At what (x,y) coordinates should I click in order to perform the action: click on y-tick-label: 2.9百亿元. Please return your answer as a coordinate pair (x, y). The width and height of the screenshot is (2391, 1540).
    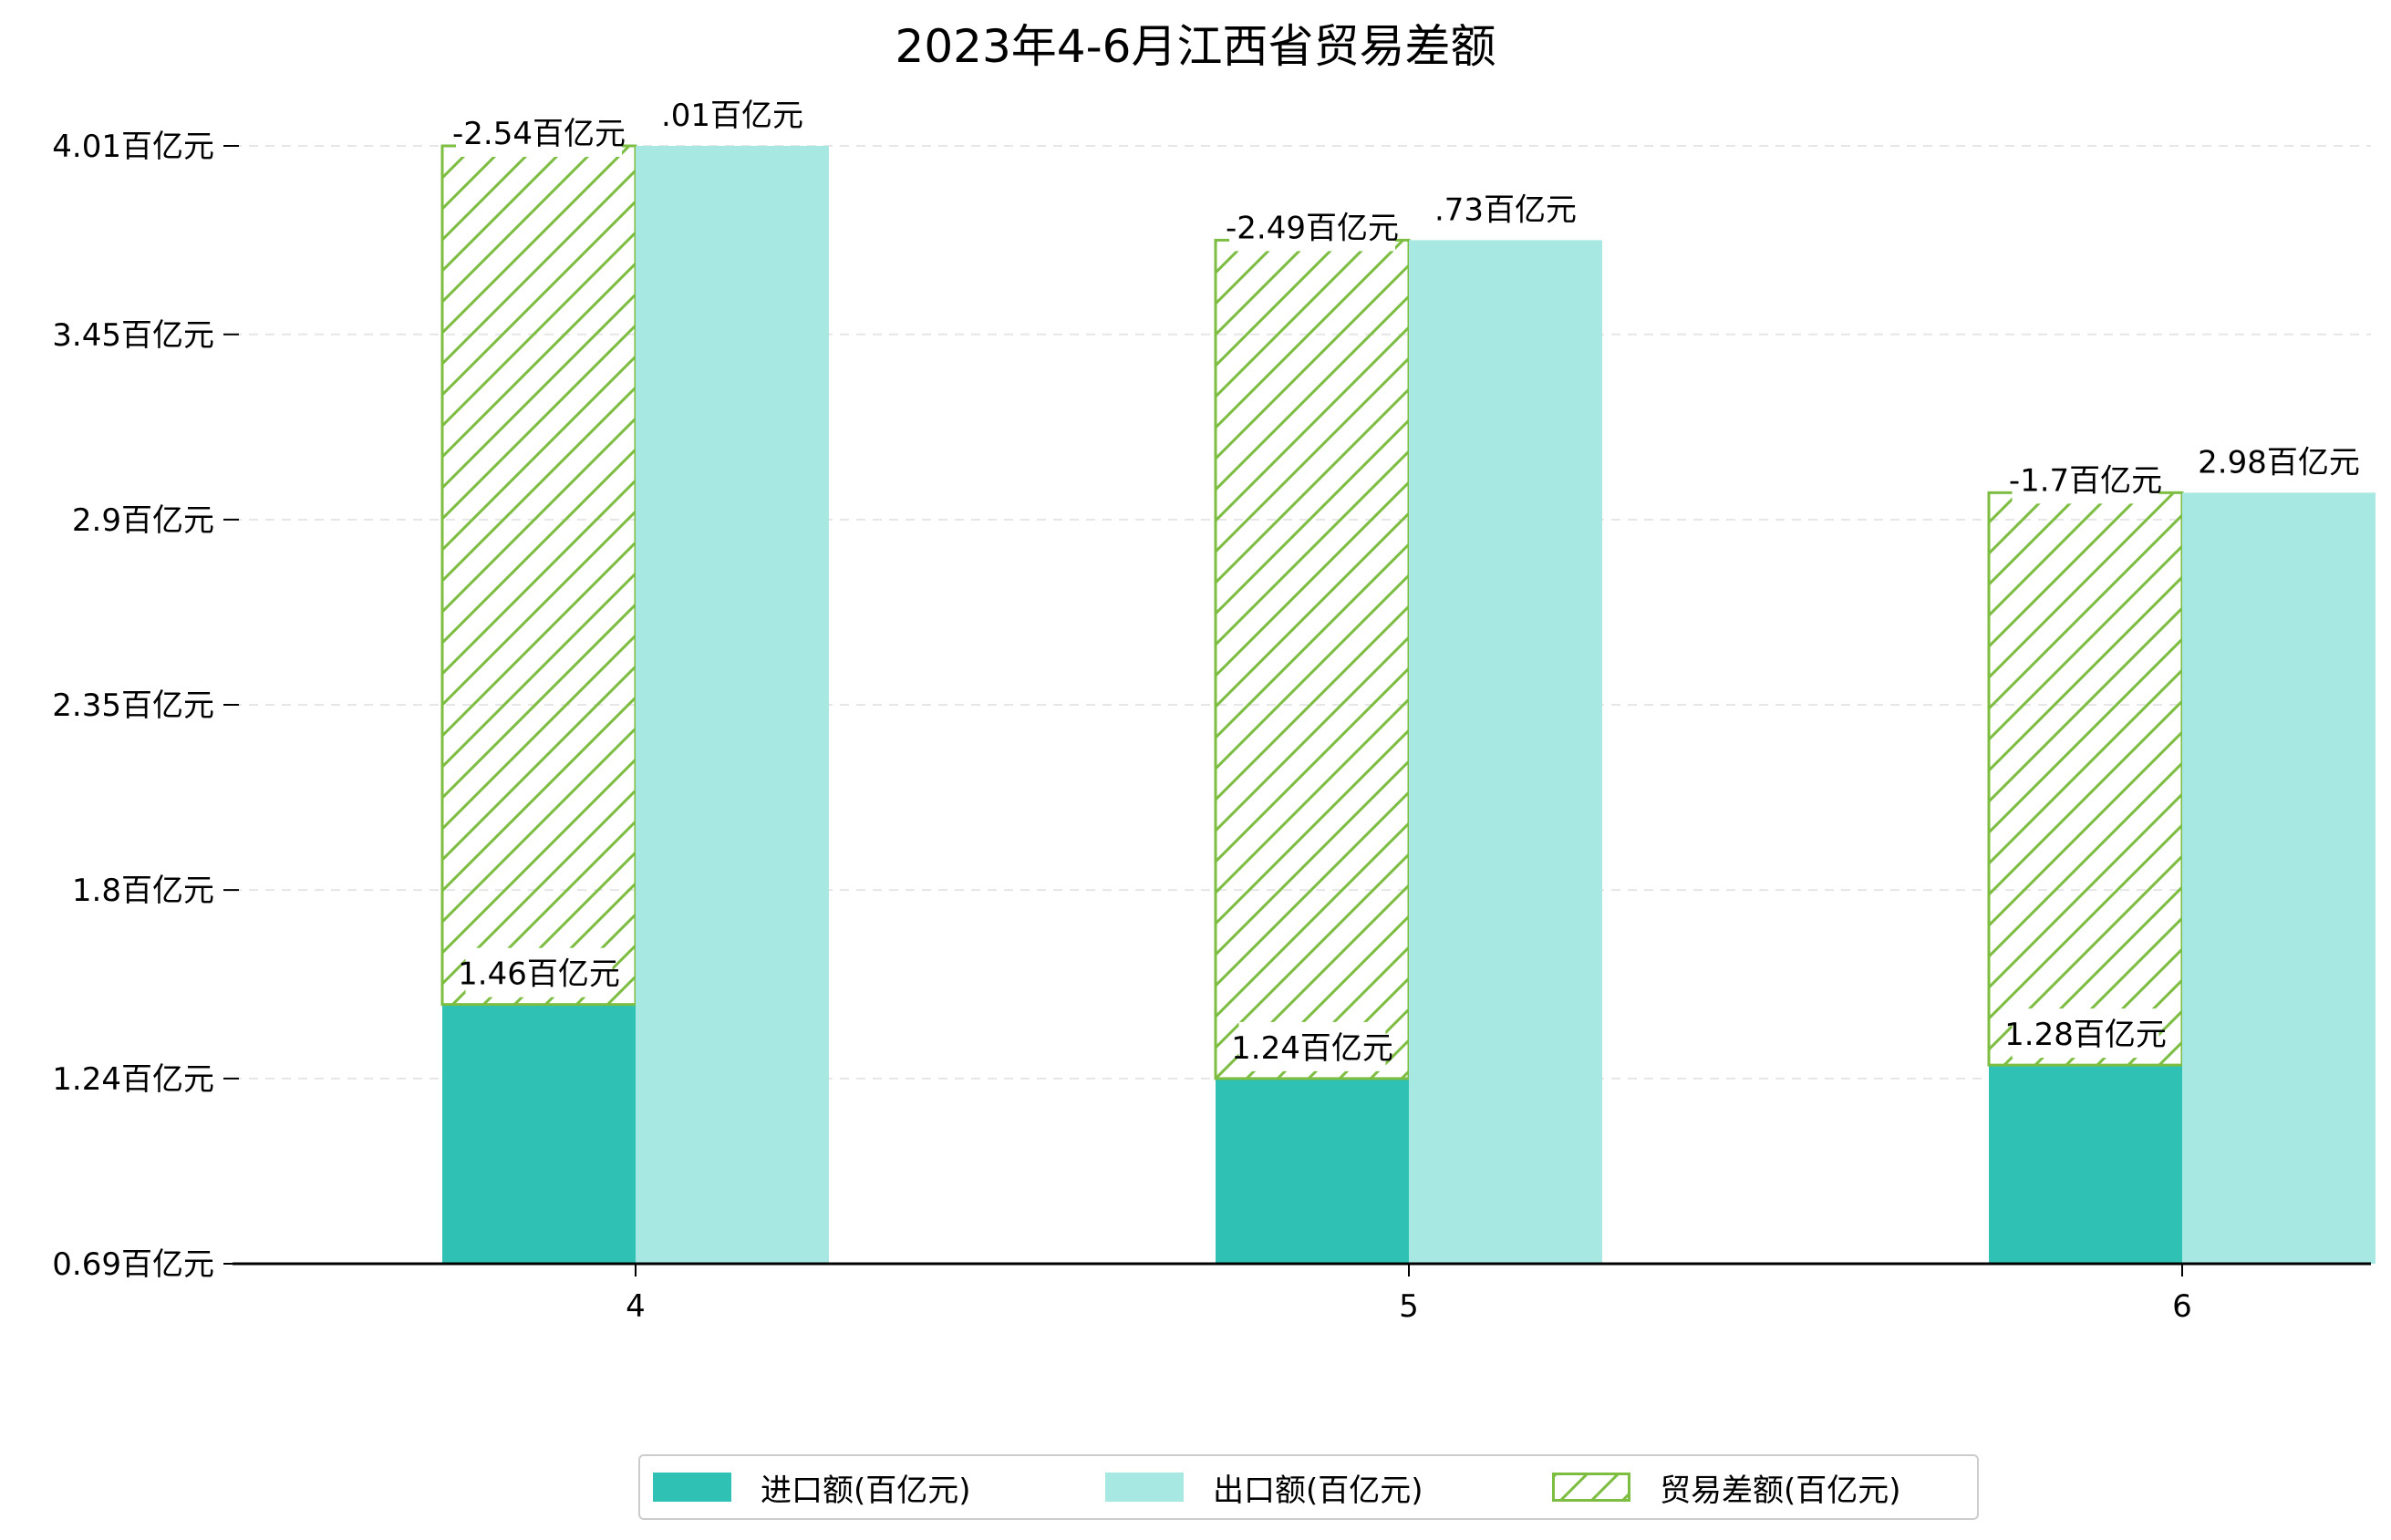
    Looking at the image, I should click on (143, 520).